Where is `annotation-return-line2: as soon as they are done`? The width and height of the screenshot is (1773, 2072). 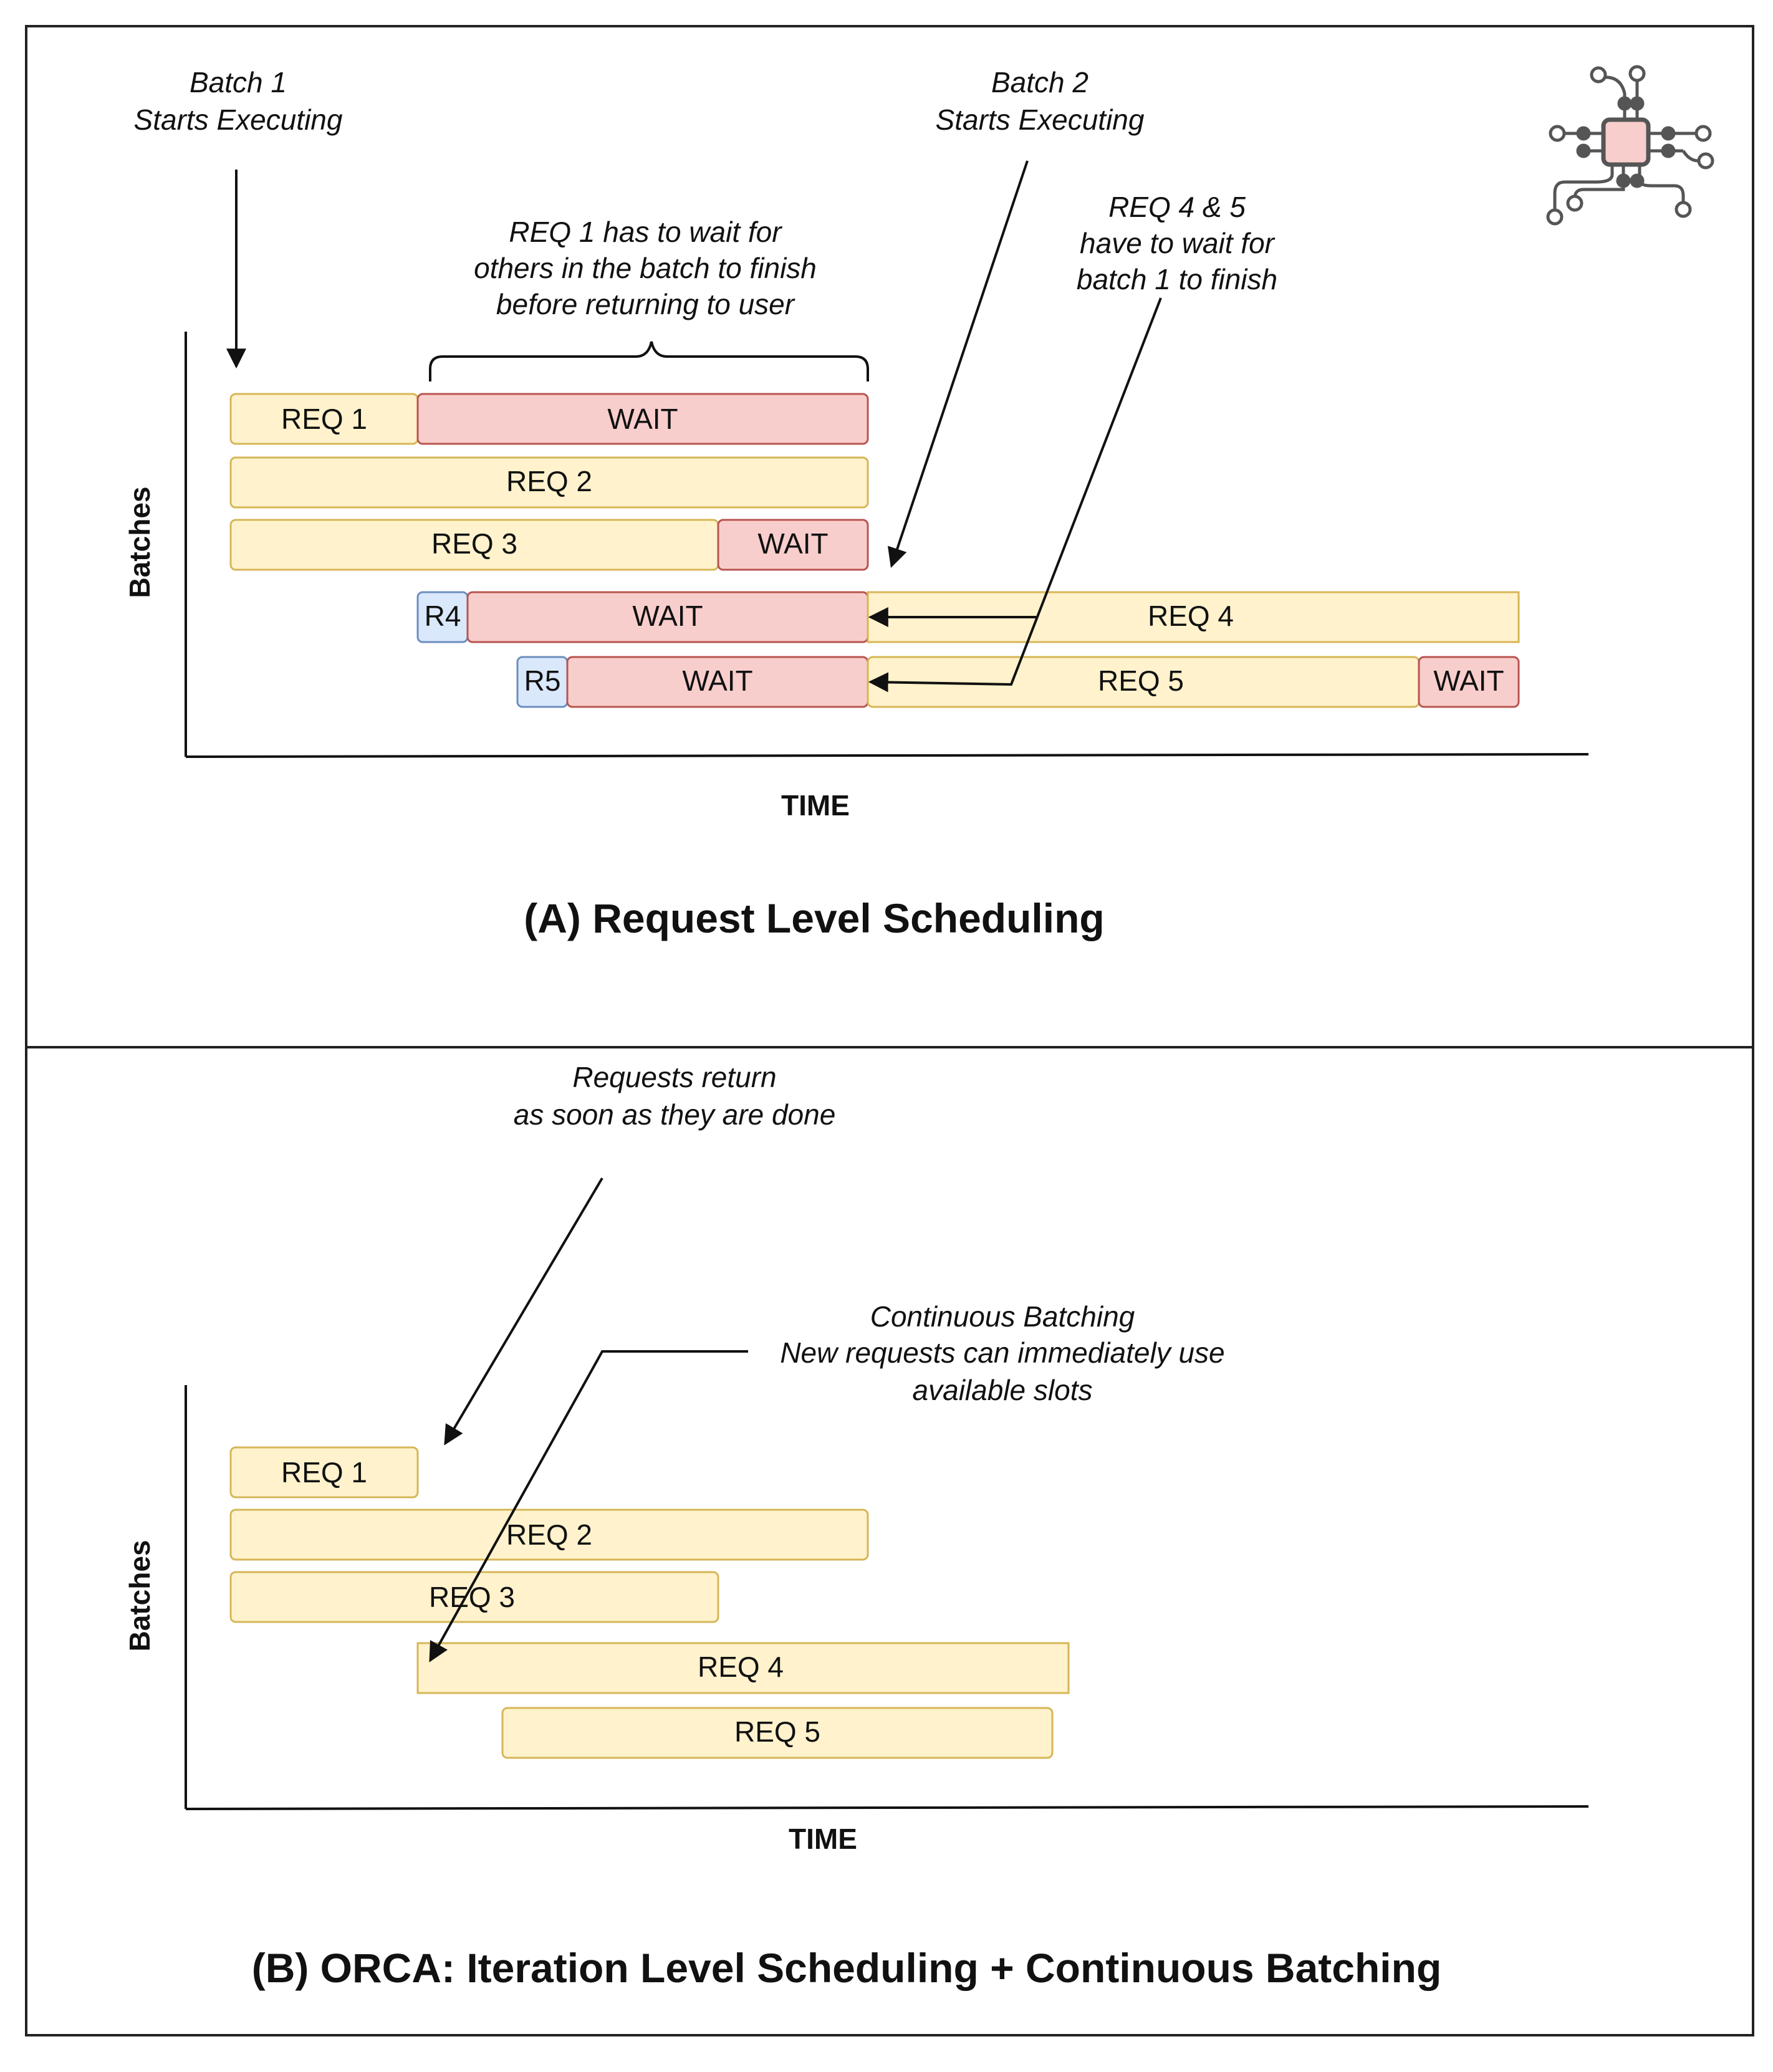 annotation-return-line2: as soon as they are done is located at coordinates (675, 1114).